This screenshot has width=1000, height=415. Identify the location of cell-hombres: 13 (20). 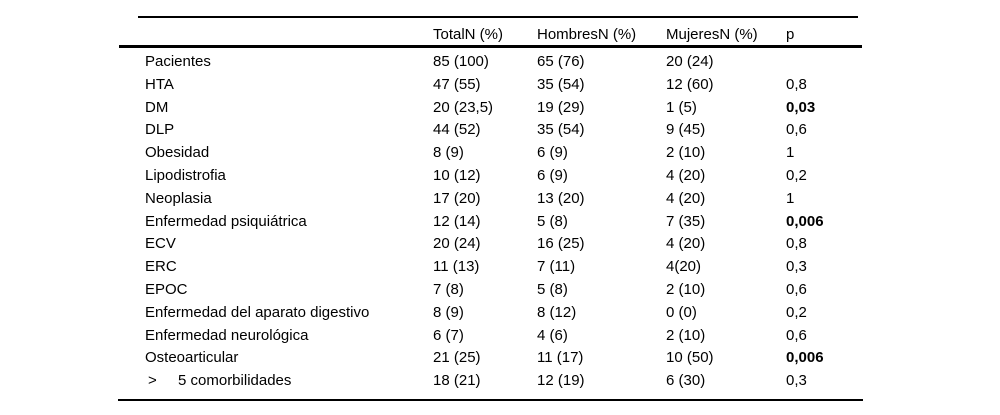
(561, 198).